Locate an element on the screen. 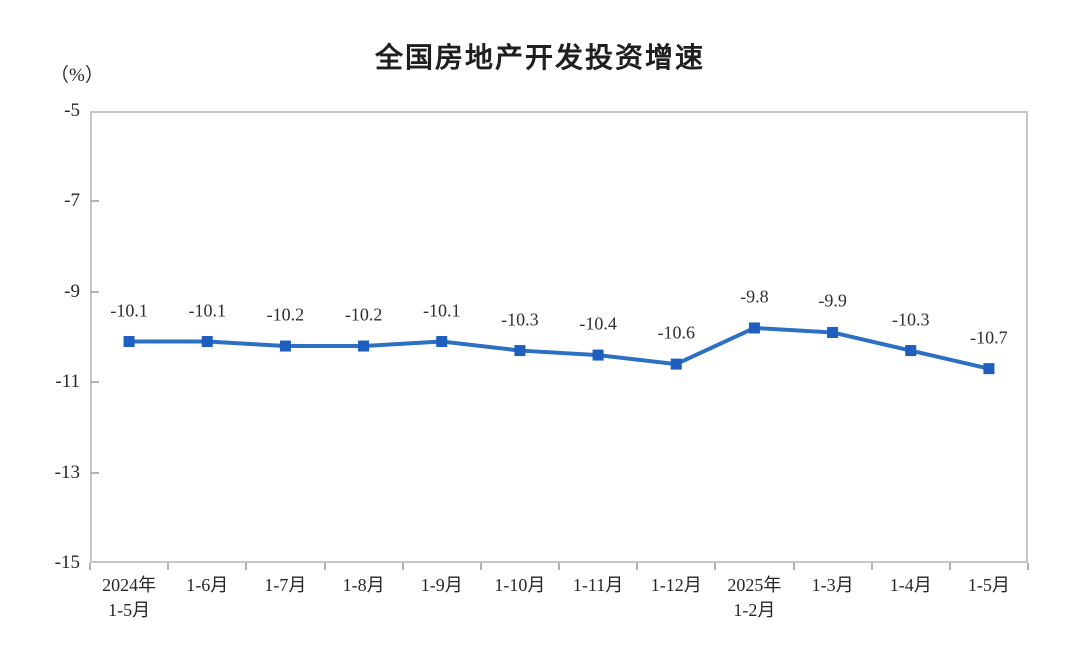 The width and height of the screenshot is (1080, 648). y-axis-unit-label: （%） is located at coordinates (77, 75).